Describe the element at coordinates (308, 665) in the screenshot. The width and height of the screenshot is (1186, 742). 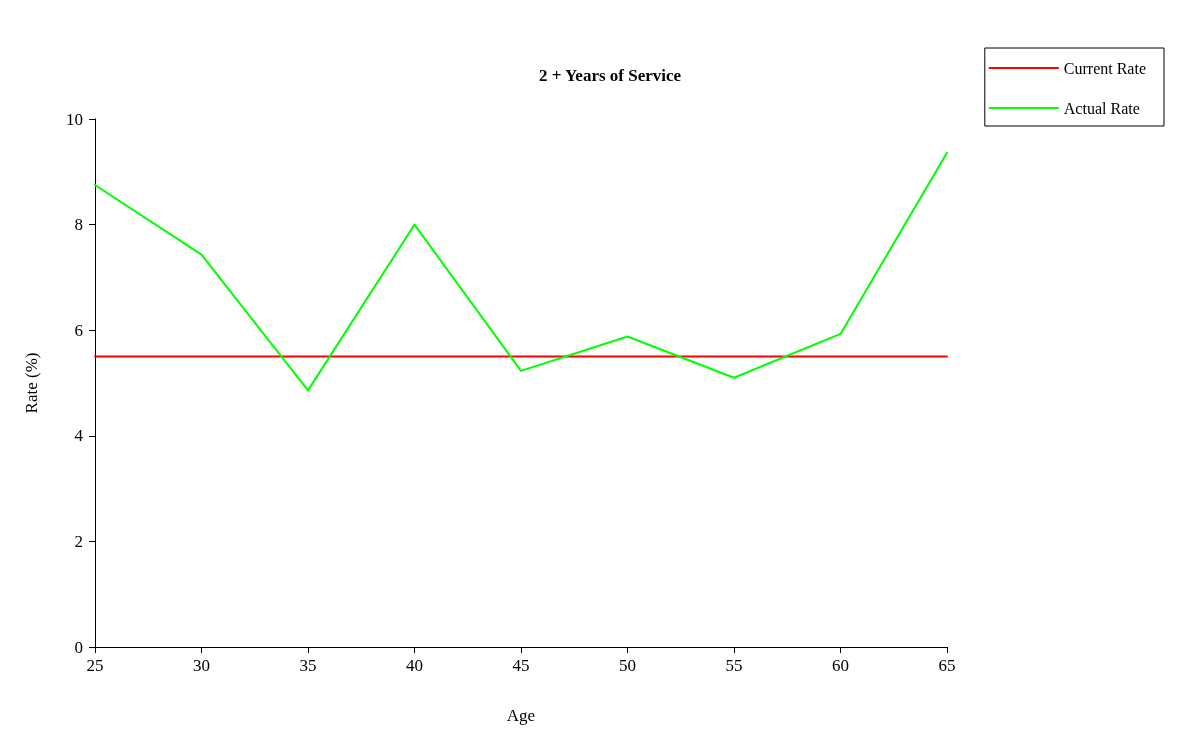
I see `x-tick-label: 35` at that location.